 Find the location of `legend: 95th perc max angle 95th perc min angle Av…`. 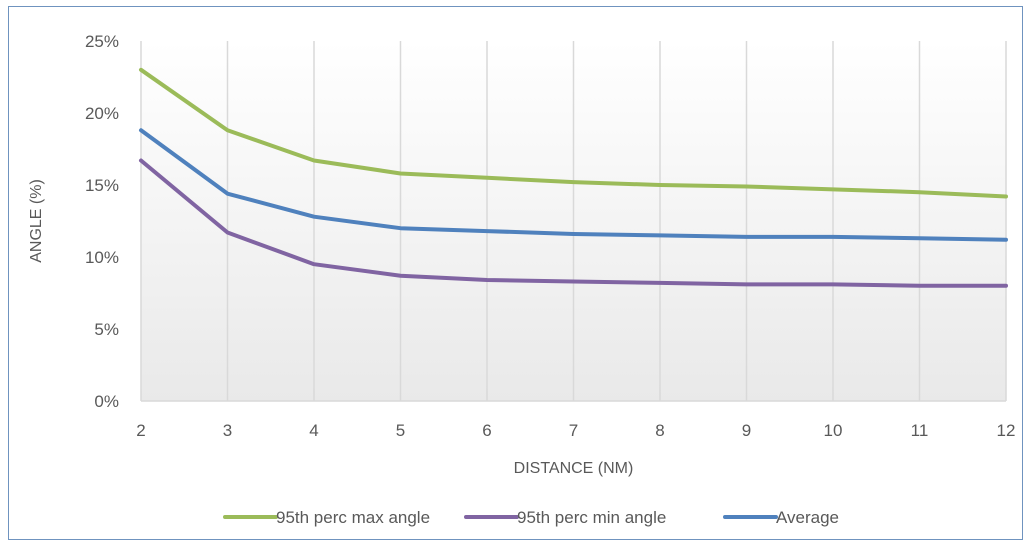

legend: 95th perc max angle 95th perc min angle Av… is located at coordinates (531, 517).